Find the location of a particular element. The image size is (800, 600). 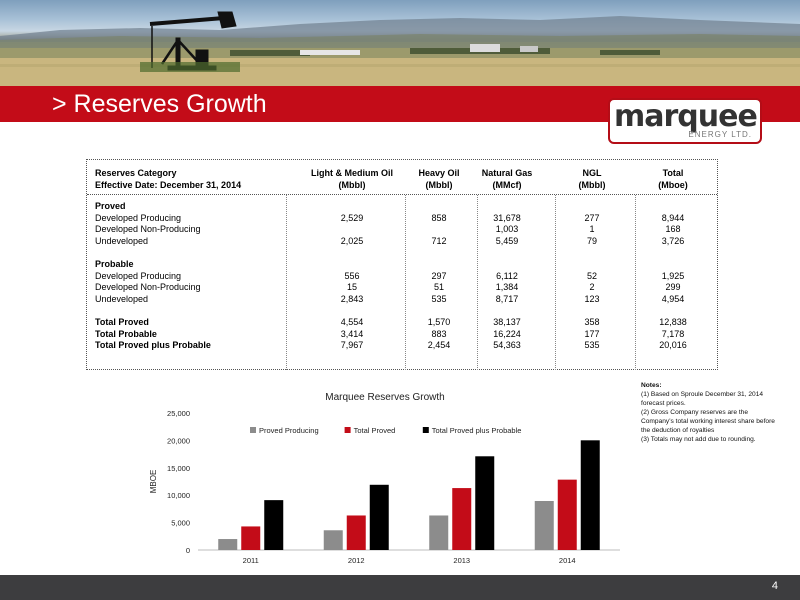

table-cell: 299 is located at coordinates (673, 287).